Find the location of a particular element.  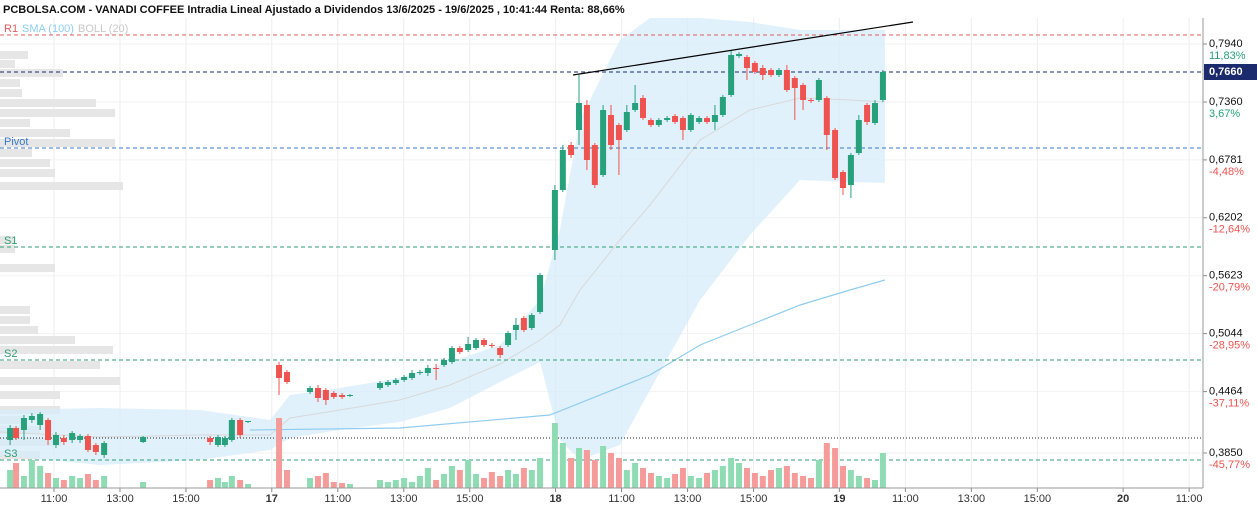

pivot-label: S2 is located at coordinates (10, 354).